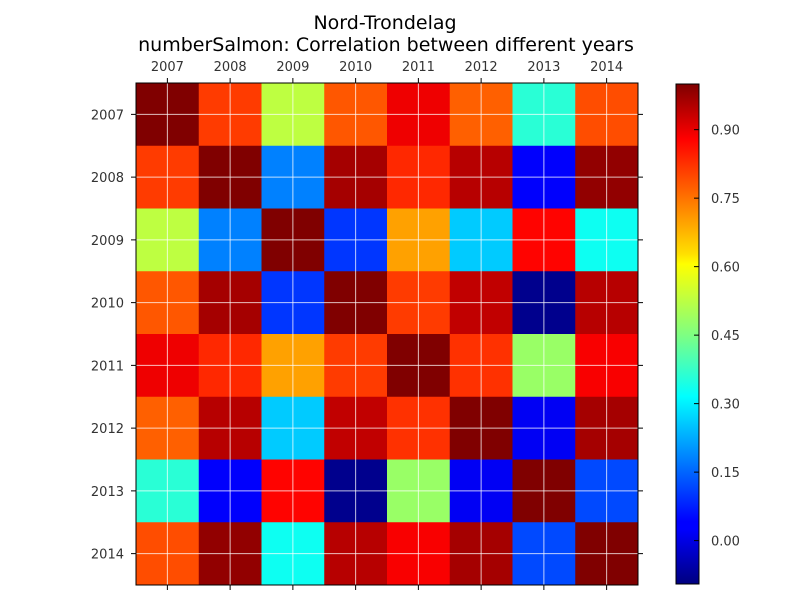 The width and height of the screenshot is (800, 600). I want to click on y-tick-label: 2013, so click(107, 492).